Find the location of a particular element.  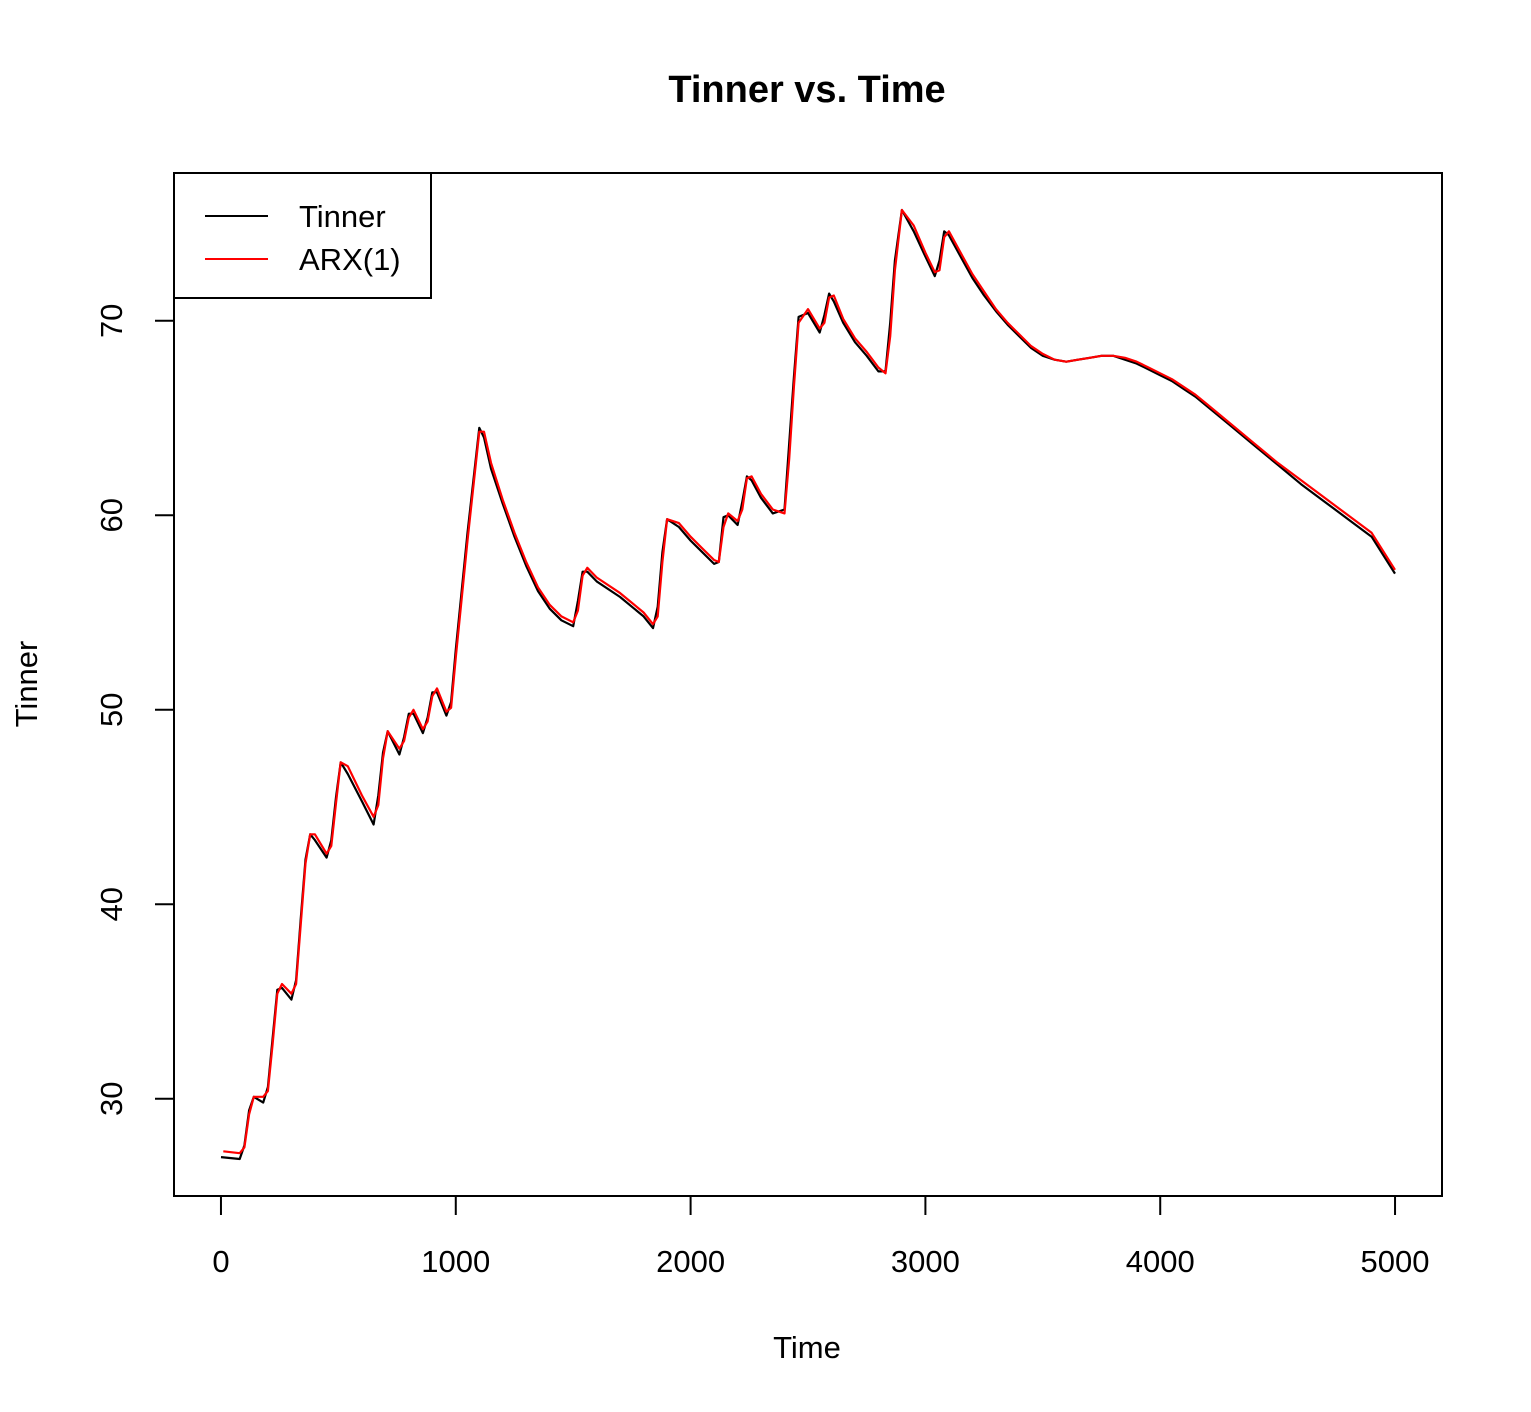

y-tick-label: 40 is located at coordinates (111, 904).